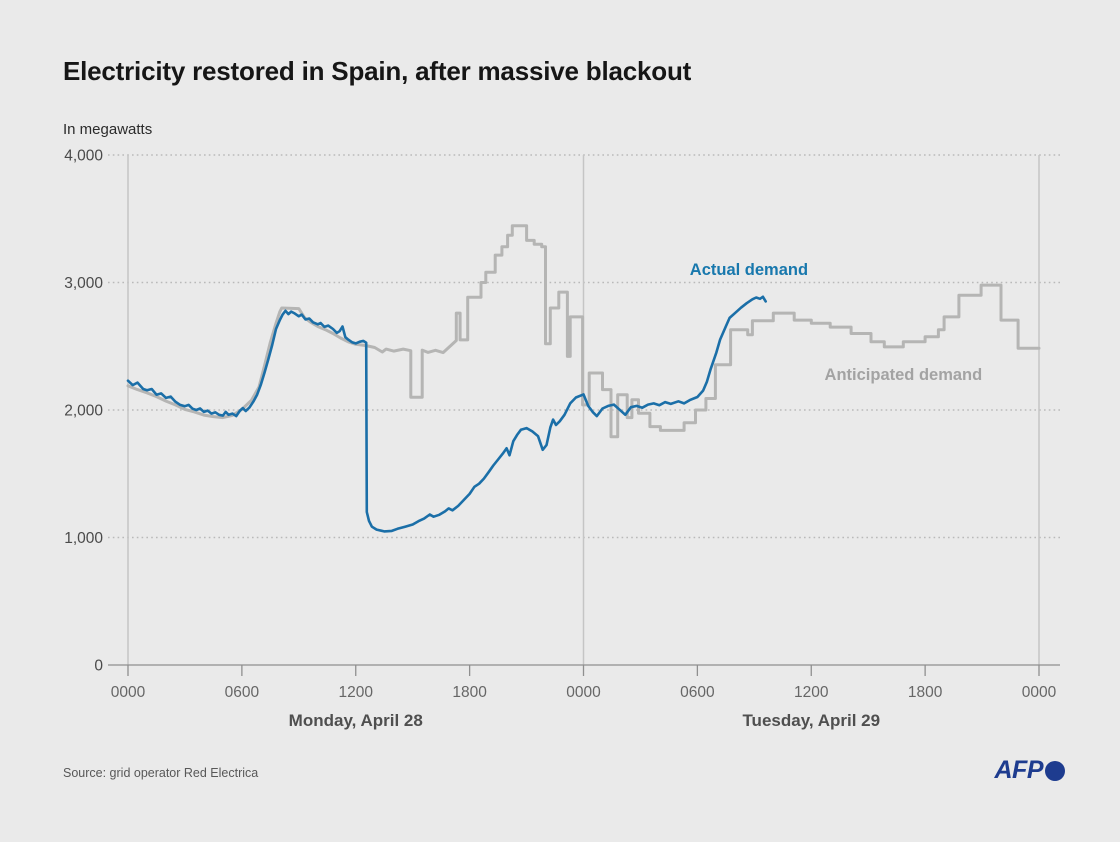 This screenshot has width=1120, height=842. What do you see at coordinates (108, 129) in the screenshot?
I see `y-axis-unit-label: In megawatts` at bounding box center [108, 129].